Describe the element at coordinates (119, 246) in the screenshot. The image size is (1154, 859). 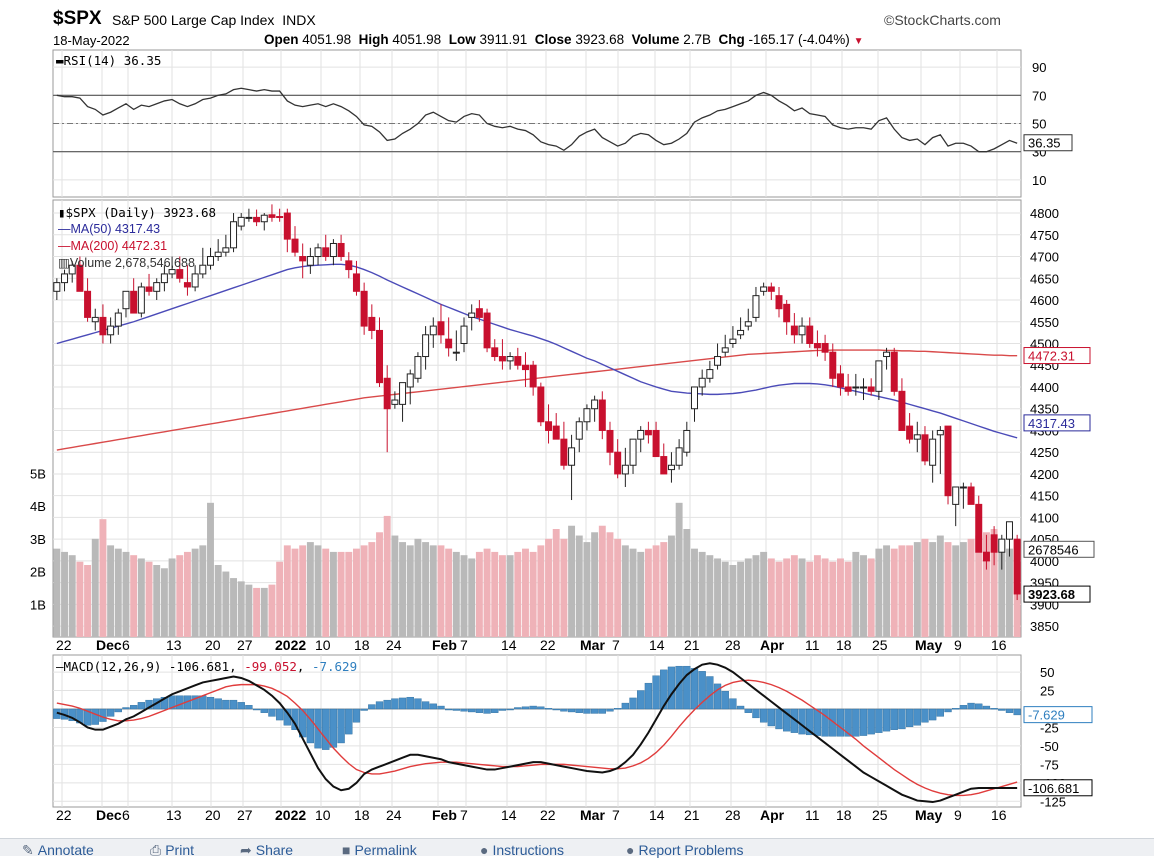
I see `ma200-legend-text: MA(200) 4472.31` at that location.